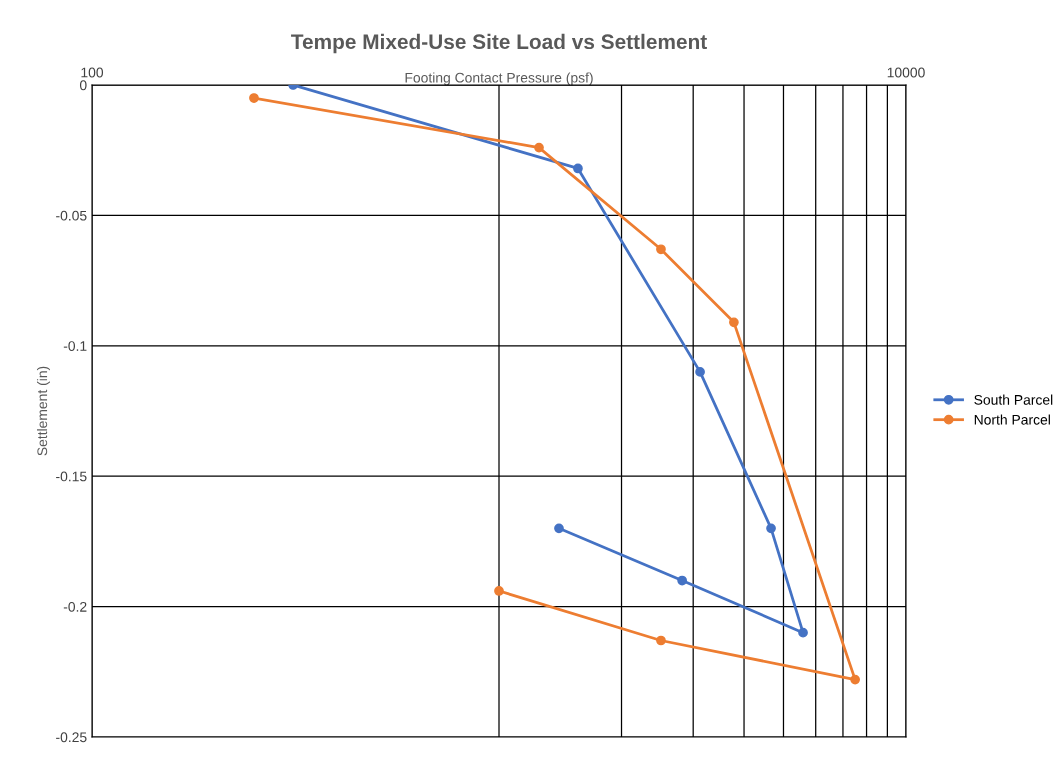  I want to click on legend-label: South Parcel, so click(1013, 399).